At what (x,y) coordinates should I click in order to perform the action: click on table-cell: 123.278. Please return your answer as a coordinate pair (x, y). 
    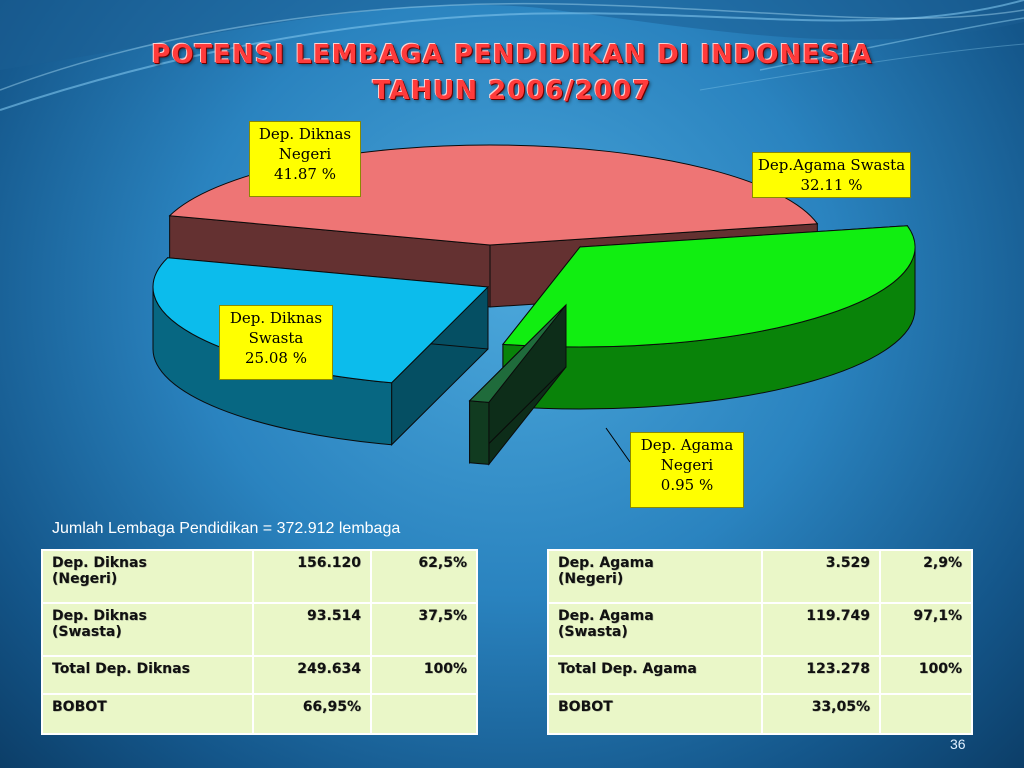
    Looking at the image, I should click on (821, 675).